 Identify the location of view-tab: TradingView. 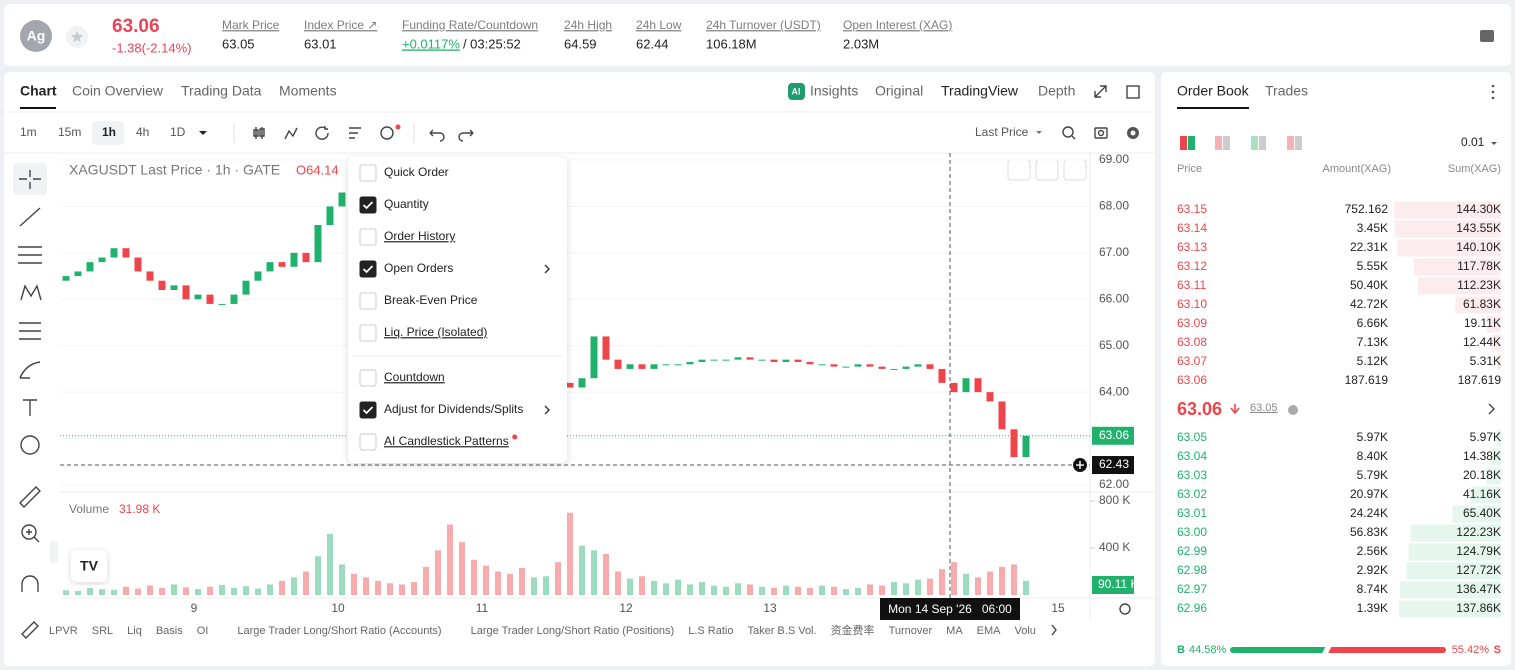
(980, 91).